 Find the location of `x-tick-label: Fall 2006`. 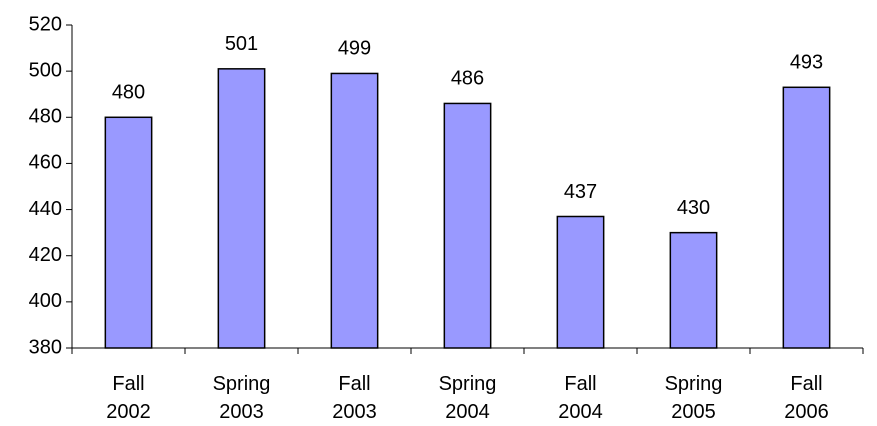

x-tick-label: Fall 2006 is located at coordinates (806, 398).